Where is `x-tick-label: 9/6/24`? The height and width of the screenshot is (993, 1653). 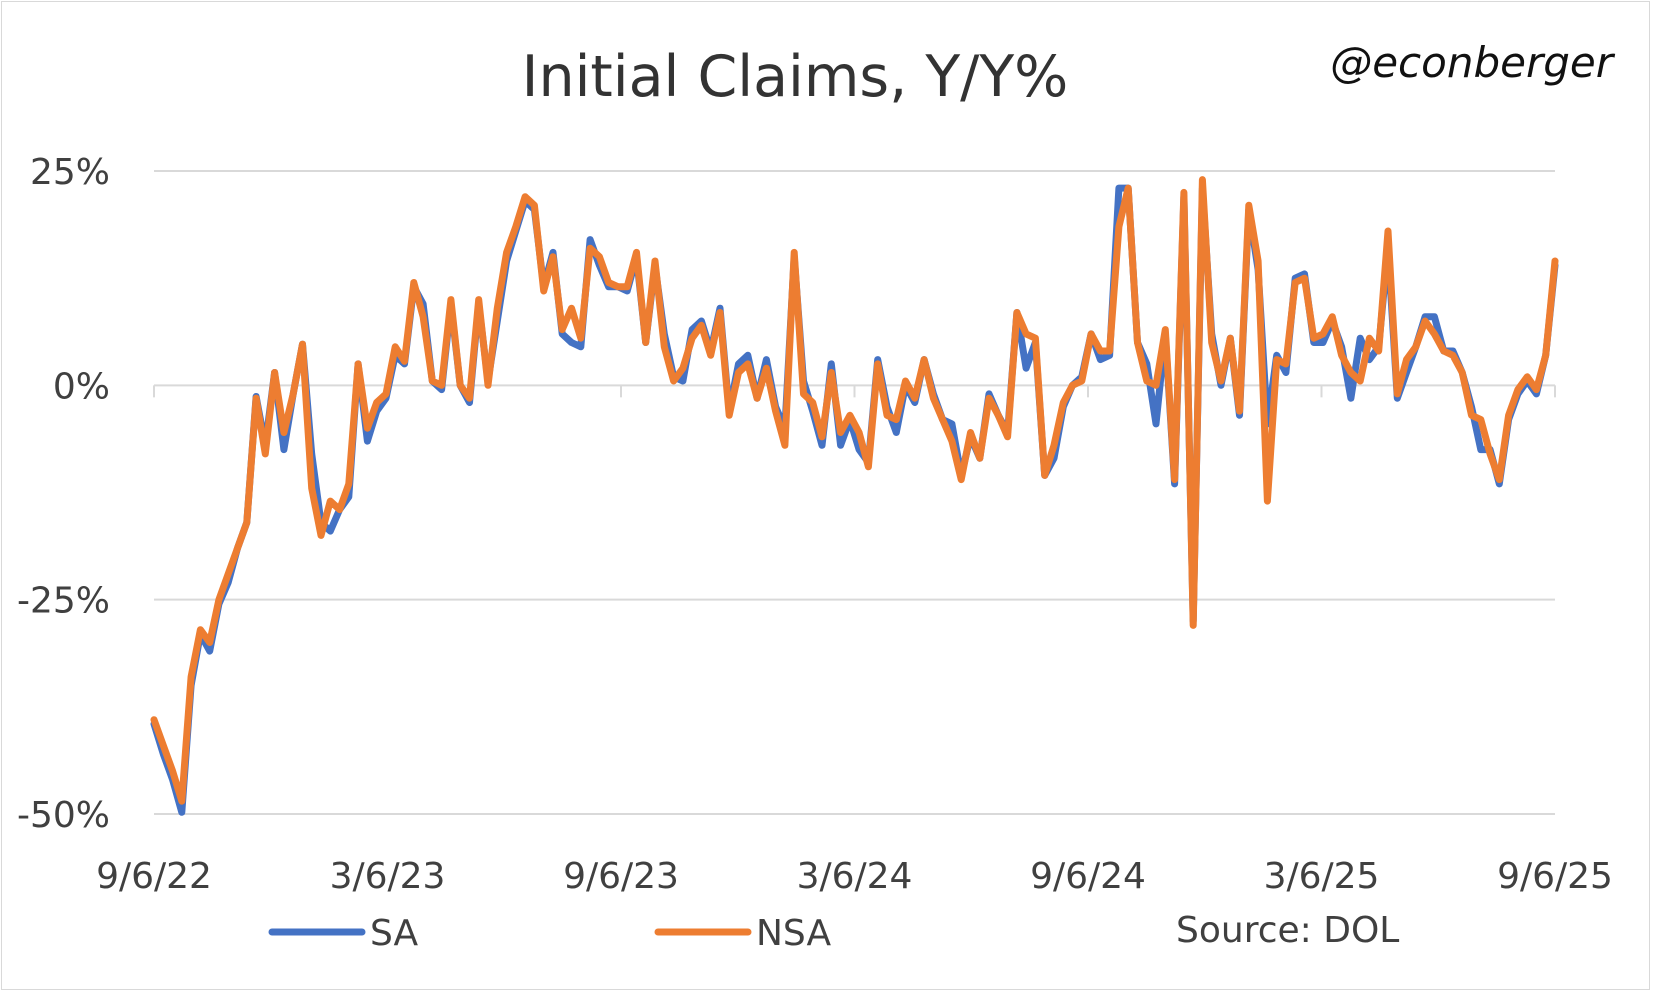 x-tick-label: 9/6/24 is located at coordinates (1088, 876).